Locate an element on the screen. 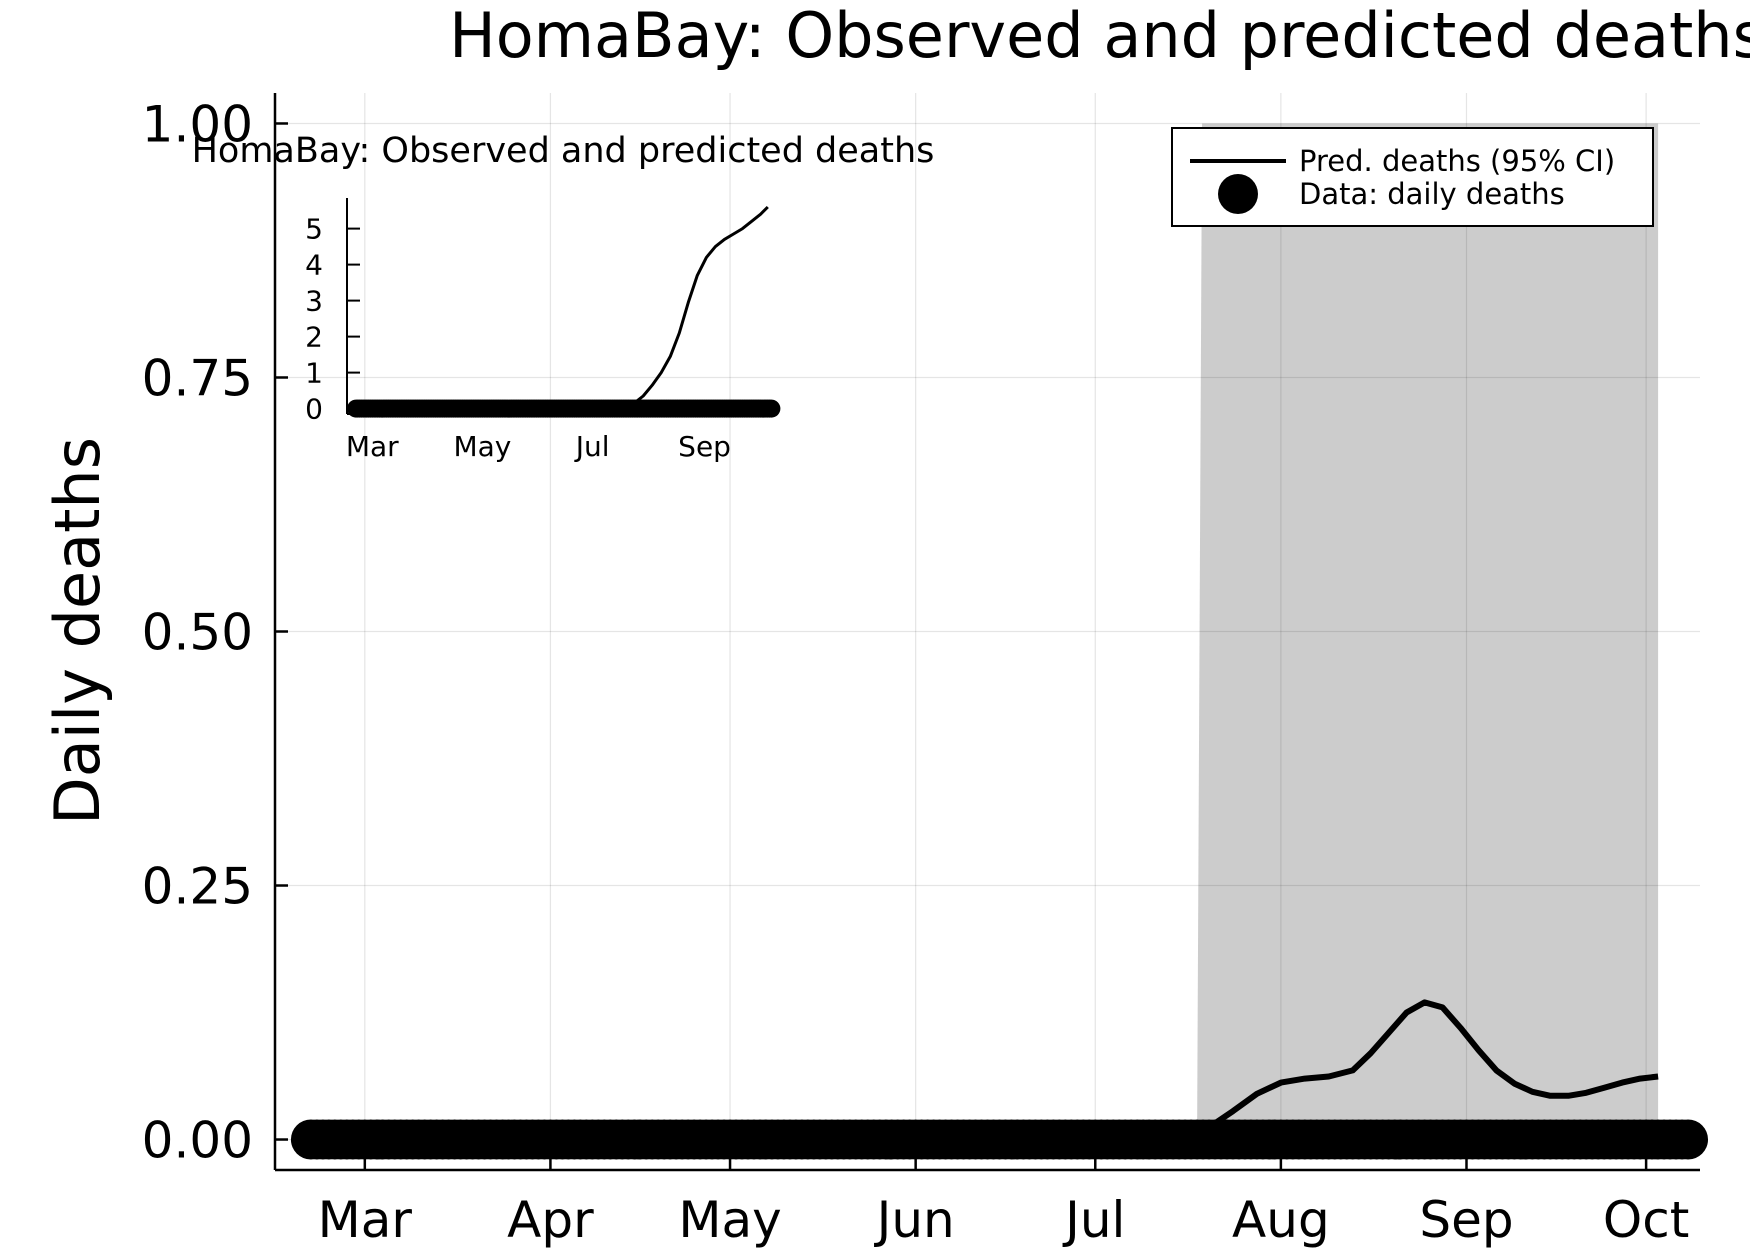 The height and width of the screenshot is (1250, 1750). legend-box is located at coordinates (1412, 177).